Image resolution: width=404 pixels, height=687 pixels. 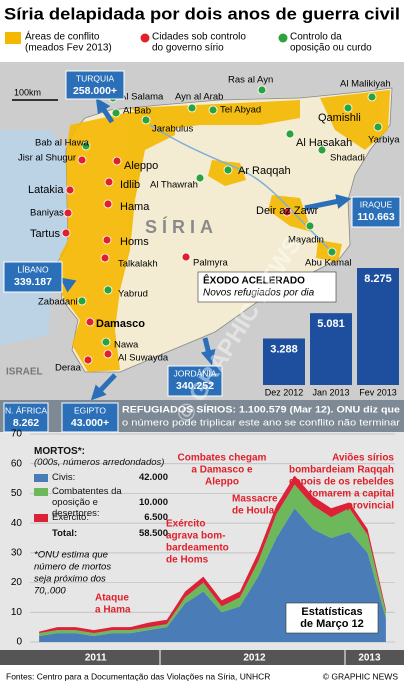 What do you see at coordinates (195, 373) in the screenshot?
I see `refugee-country: JORDÂNIA` at bounding box center [195, 373].